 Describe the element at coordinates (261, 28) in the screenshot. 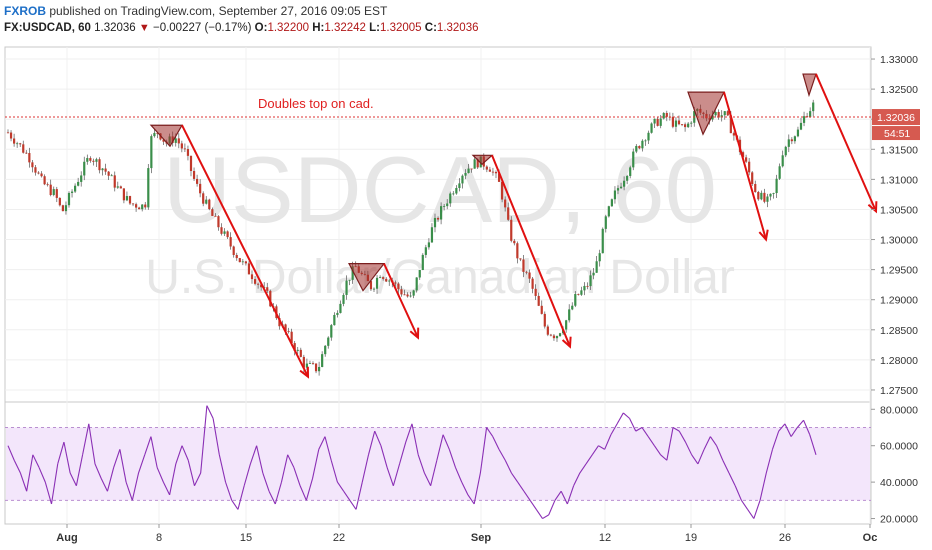

I see `open-label: O:` at that location.